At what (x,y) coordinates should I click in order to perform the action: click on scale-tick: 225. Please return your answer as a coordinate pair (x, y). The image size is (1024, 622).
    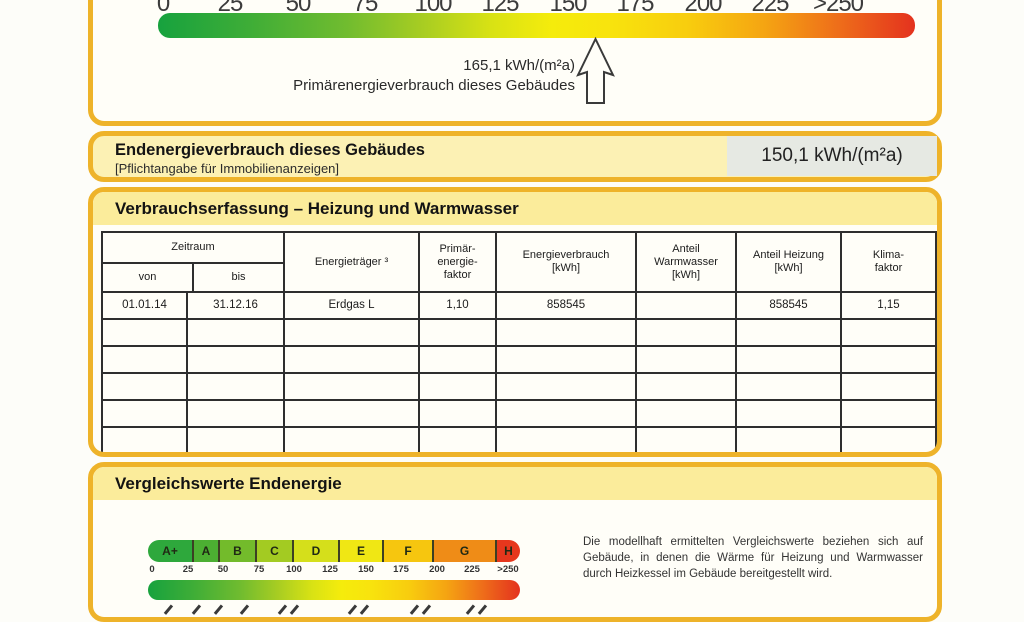
    Looking at the image, I should click on (770, 8).